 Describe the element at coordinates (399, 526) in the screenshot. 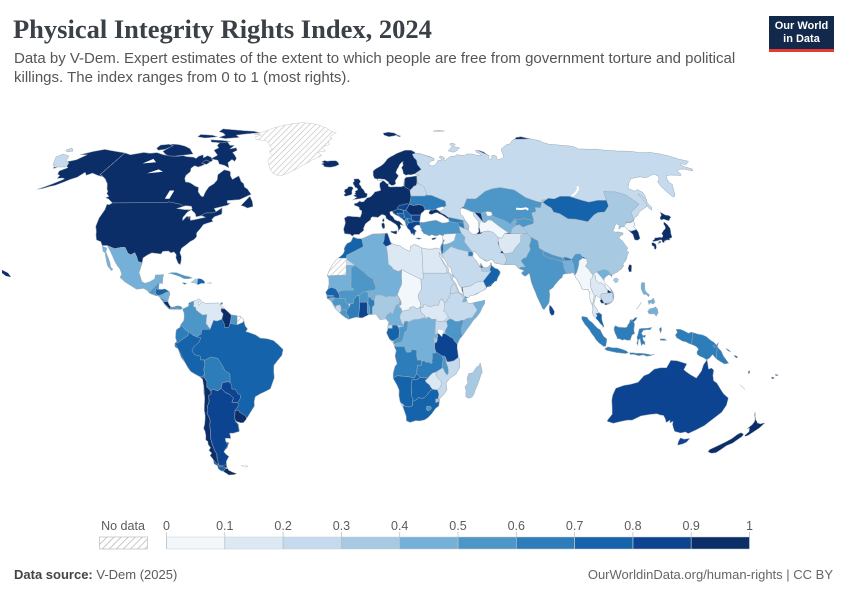

I see `svg-text: 0.4` at that location.